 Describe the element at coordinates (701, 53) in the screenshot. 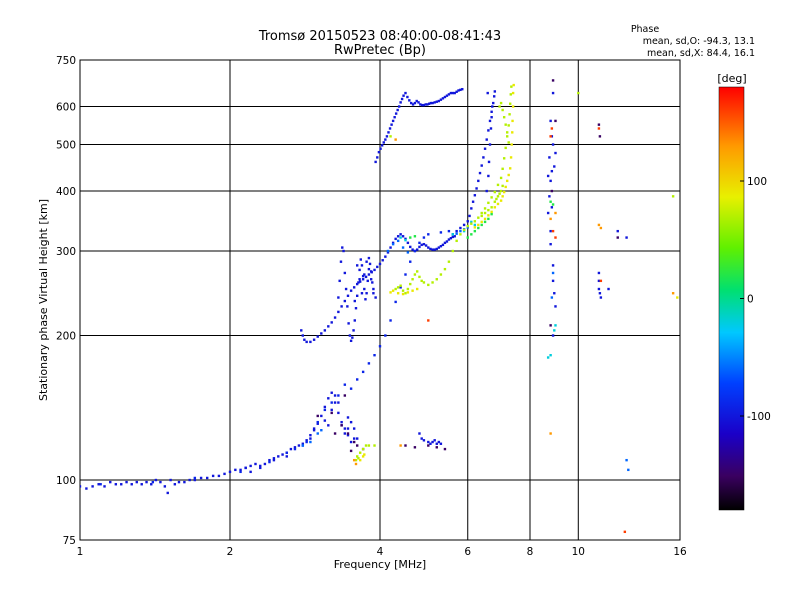

I see `phase-stats-x: mean, sd,X: 84.4, 16.1` at that location.